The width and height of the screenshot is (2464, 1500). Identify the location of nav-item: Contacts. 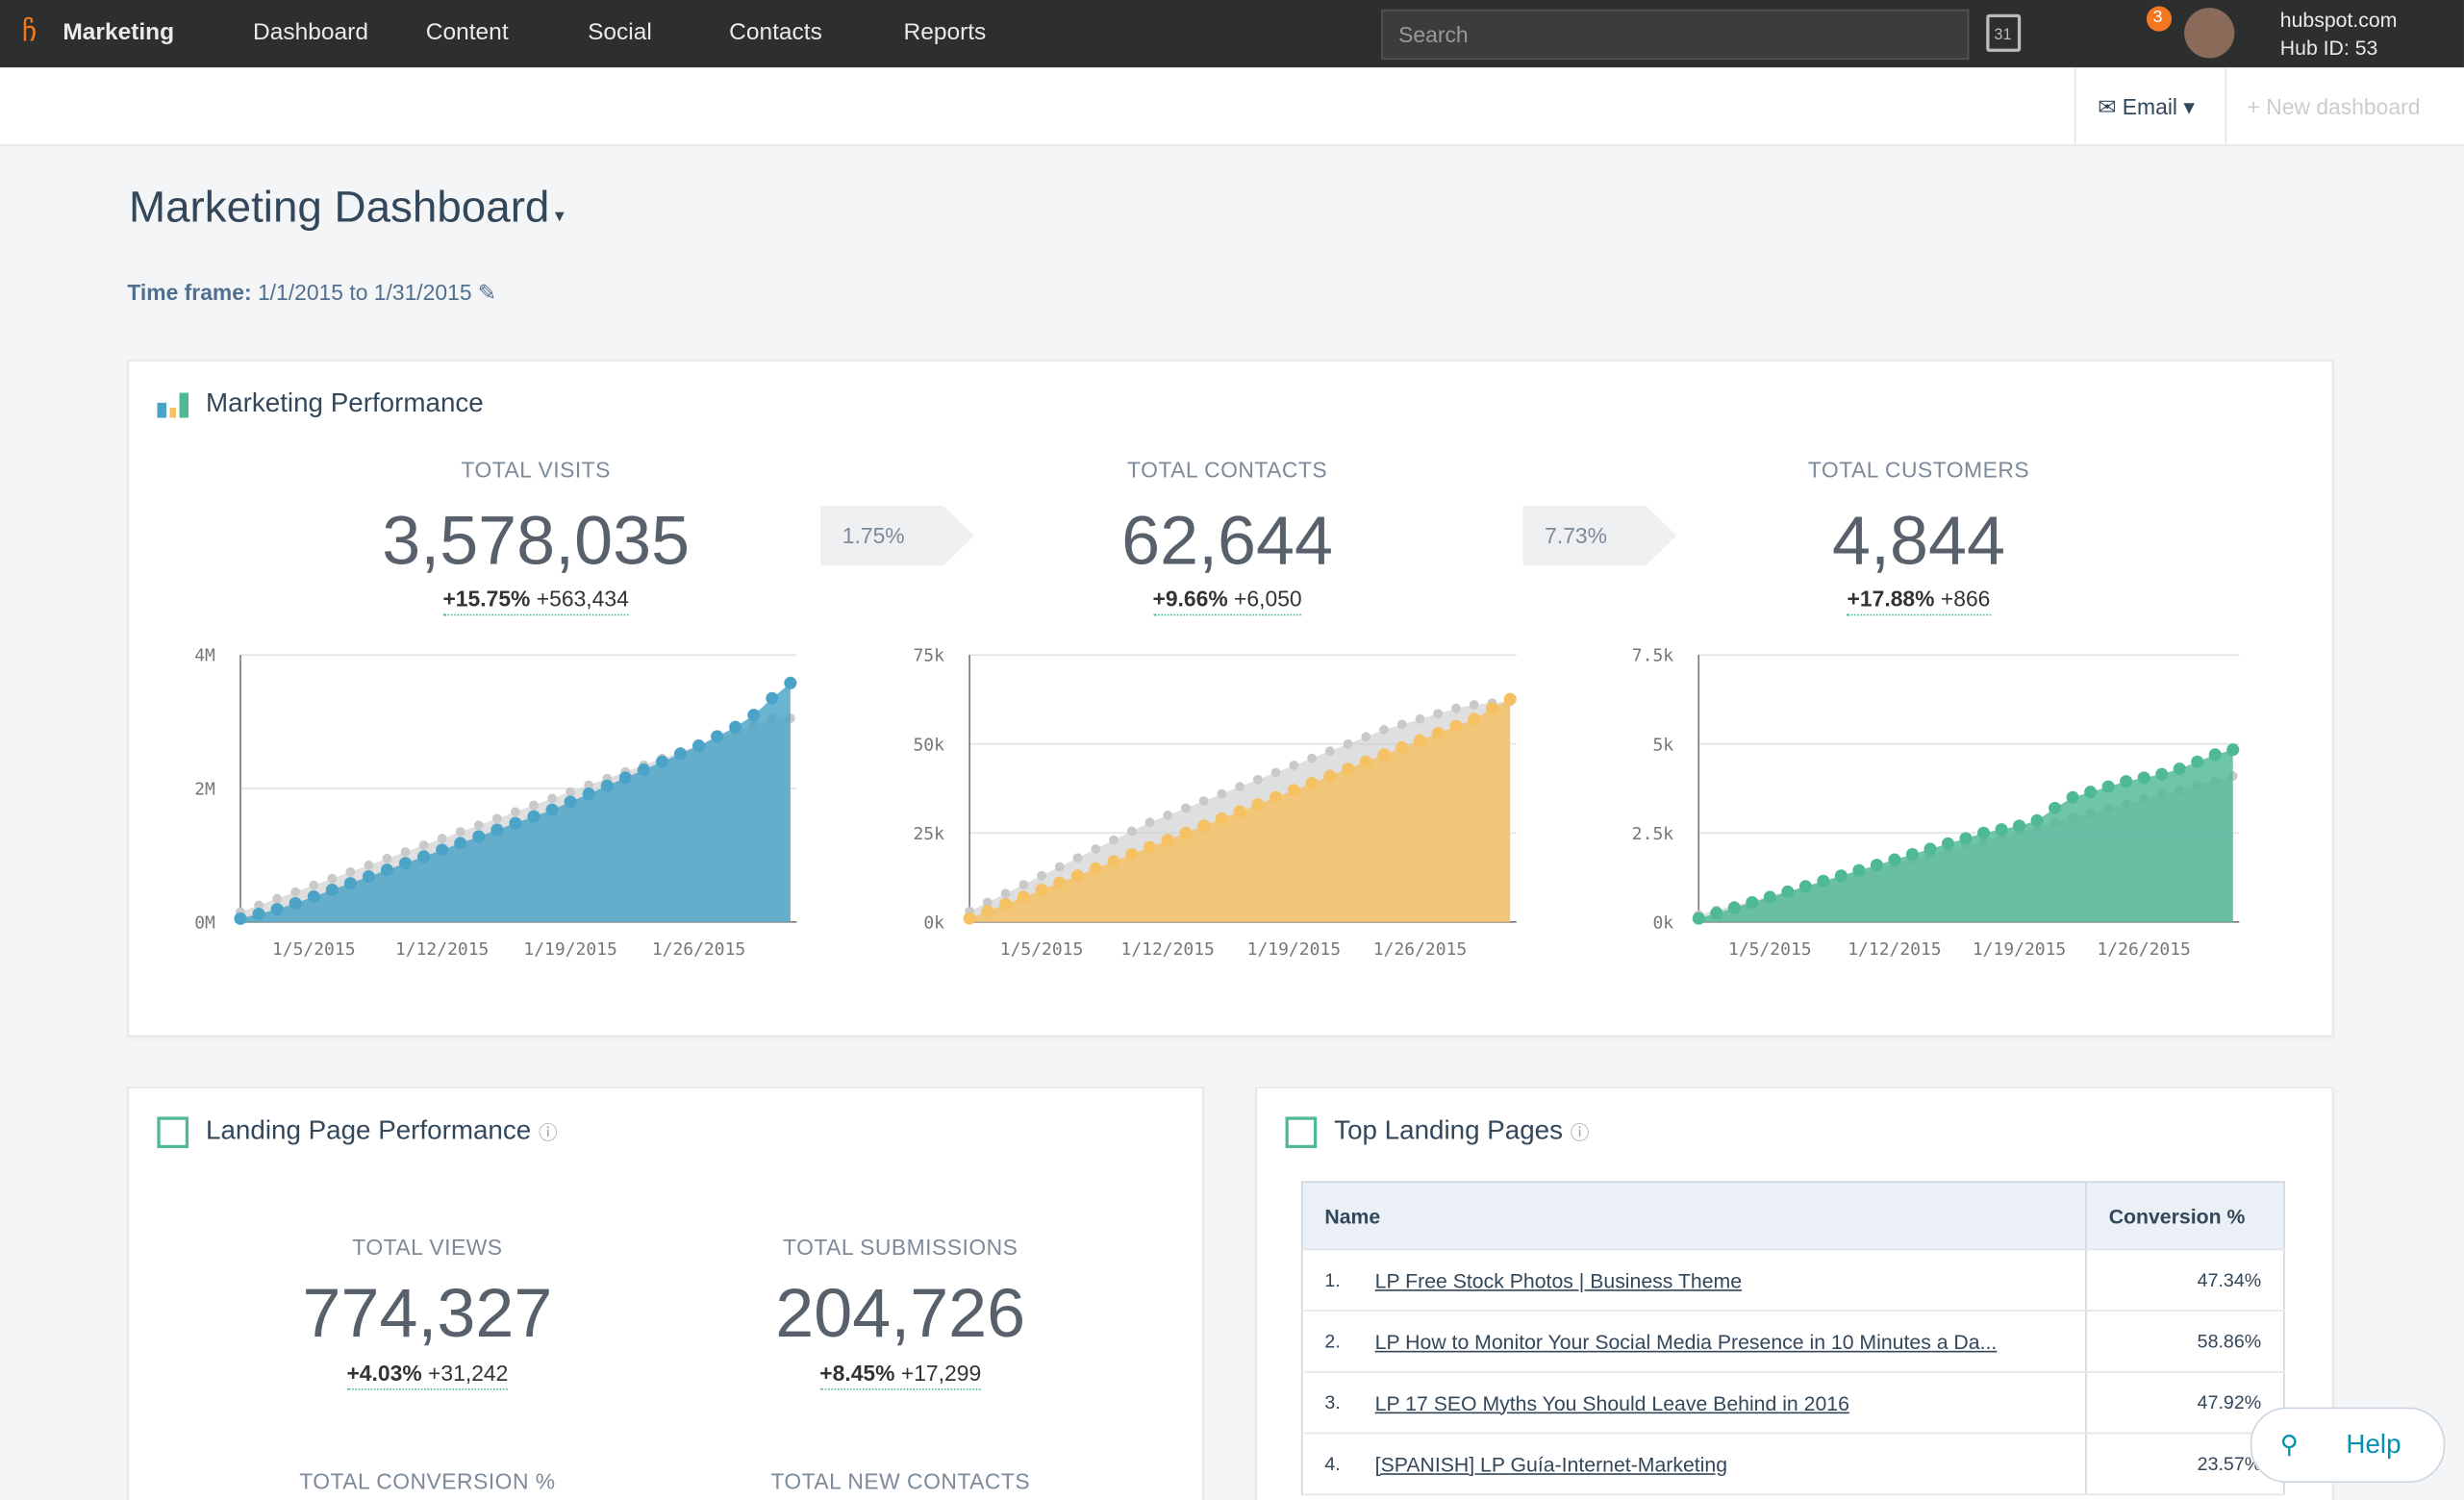
(775, 32).